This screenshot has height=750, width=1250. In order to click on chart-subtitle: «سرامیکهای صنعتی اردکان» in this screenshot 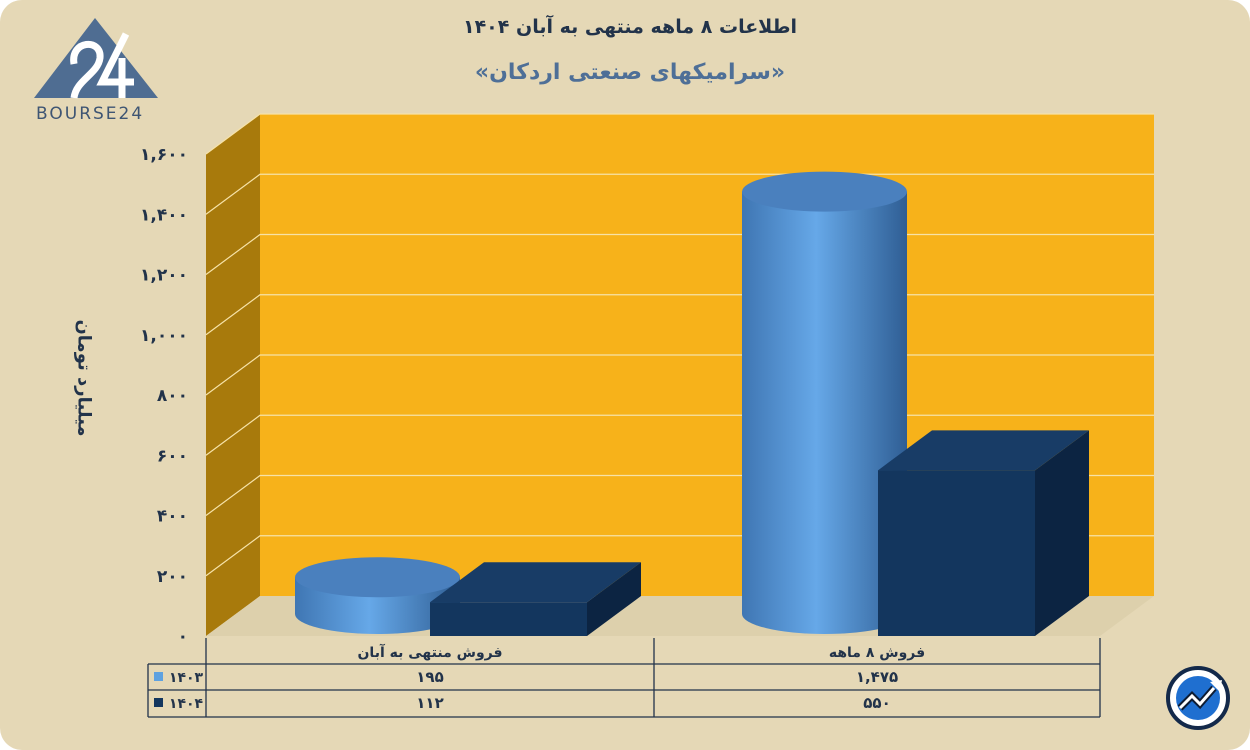, I will do `click(630, 72)`.